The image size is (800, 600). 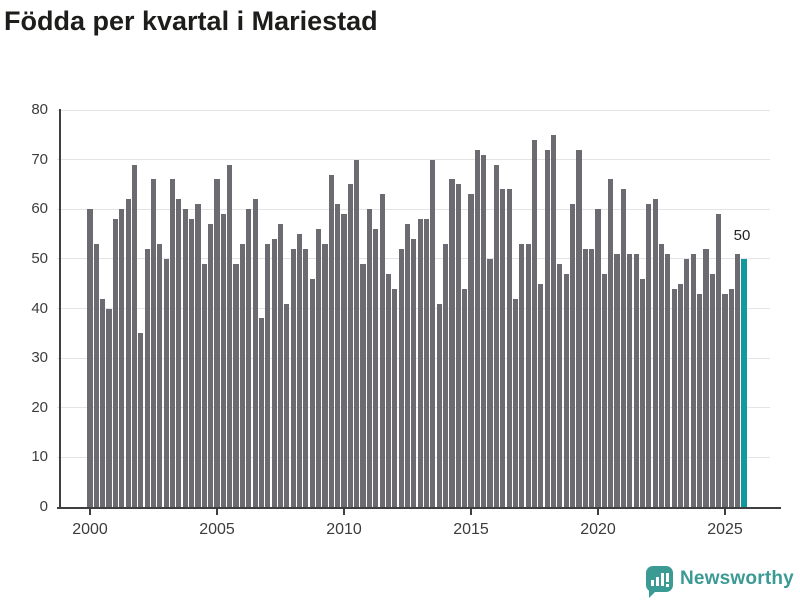 I want to click on x-axis-tick-2010, so click(x=344, y=512).